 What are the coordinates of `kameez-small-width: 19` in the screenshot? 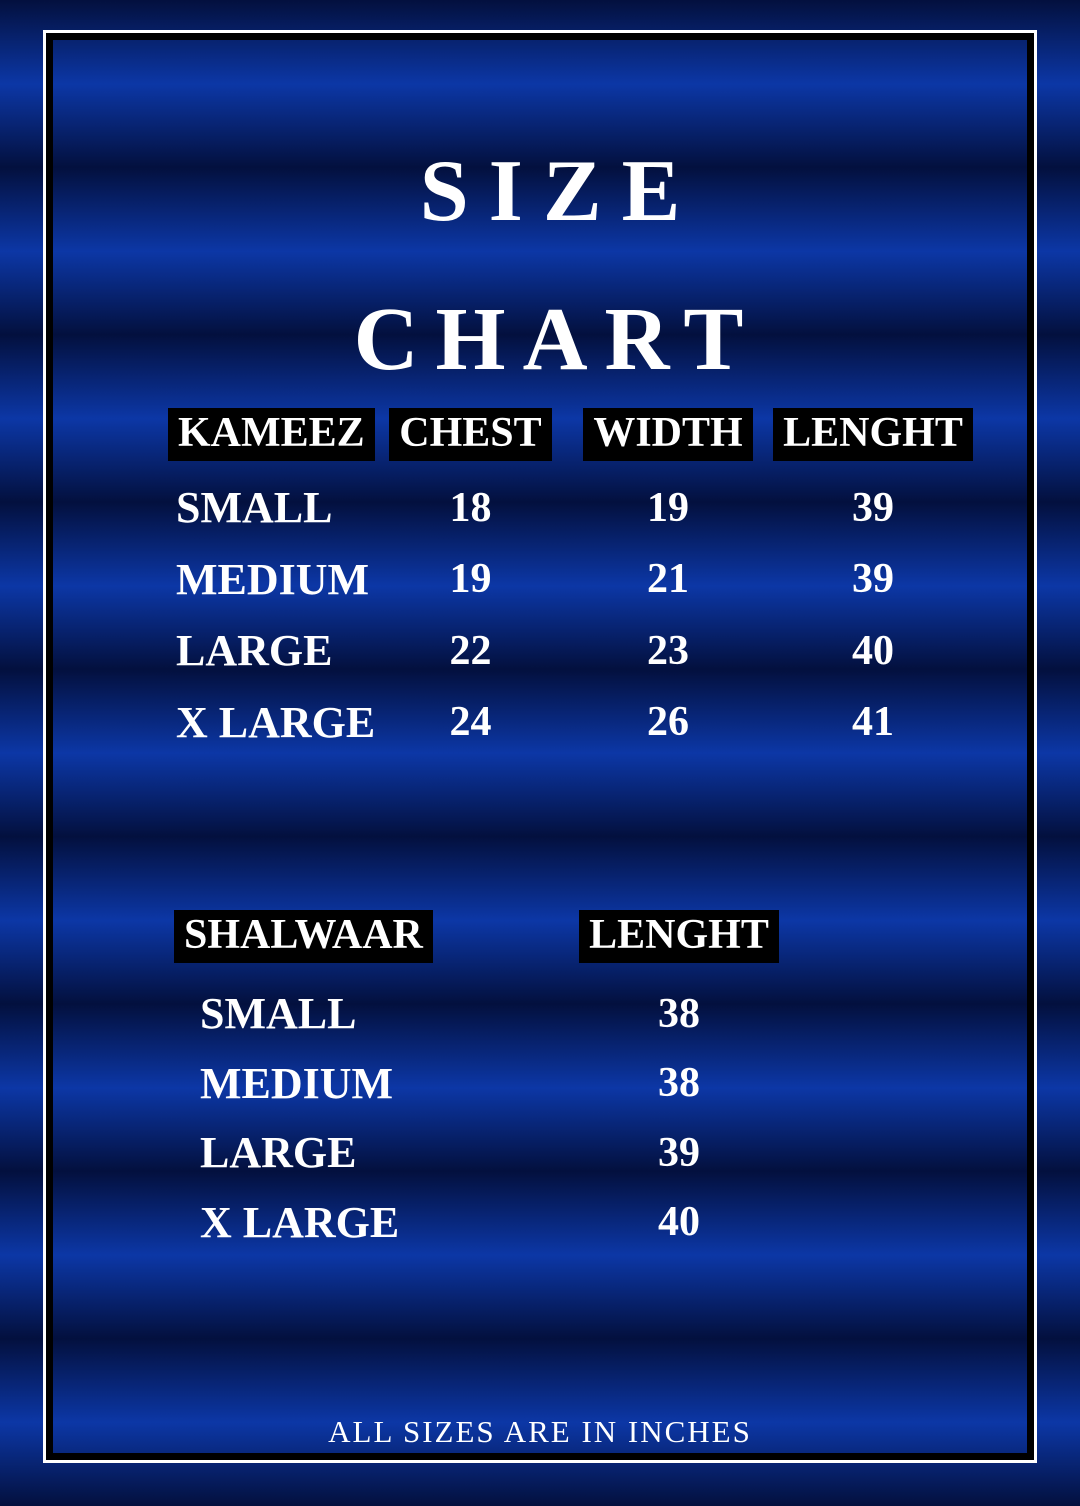 It's located at (668, 507).